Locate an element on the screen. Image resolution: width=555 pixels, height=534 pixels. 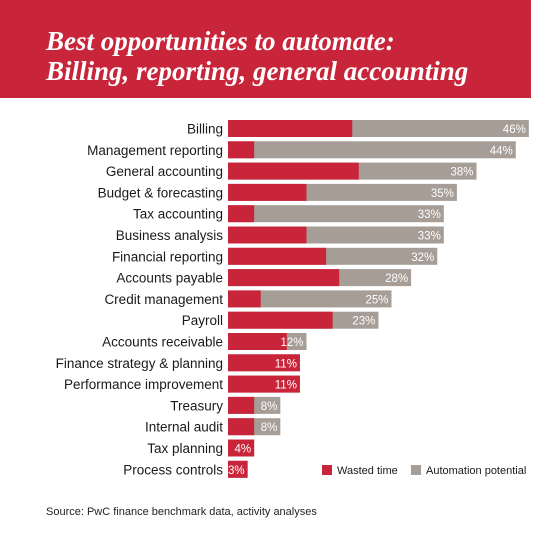
wasted-bar-accounts-payable is located at coordinates (284, 278).